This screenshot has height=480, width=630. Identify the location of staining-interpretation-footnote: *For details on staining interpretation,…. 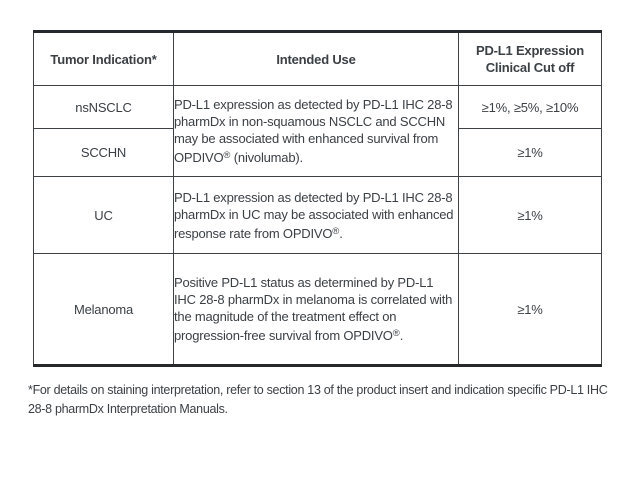
(318, 399).